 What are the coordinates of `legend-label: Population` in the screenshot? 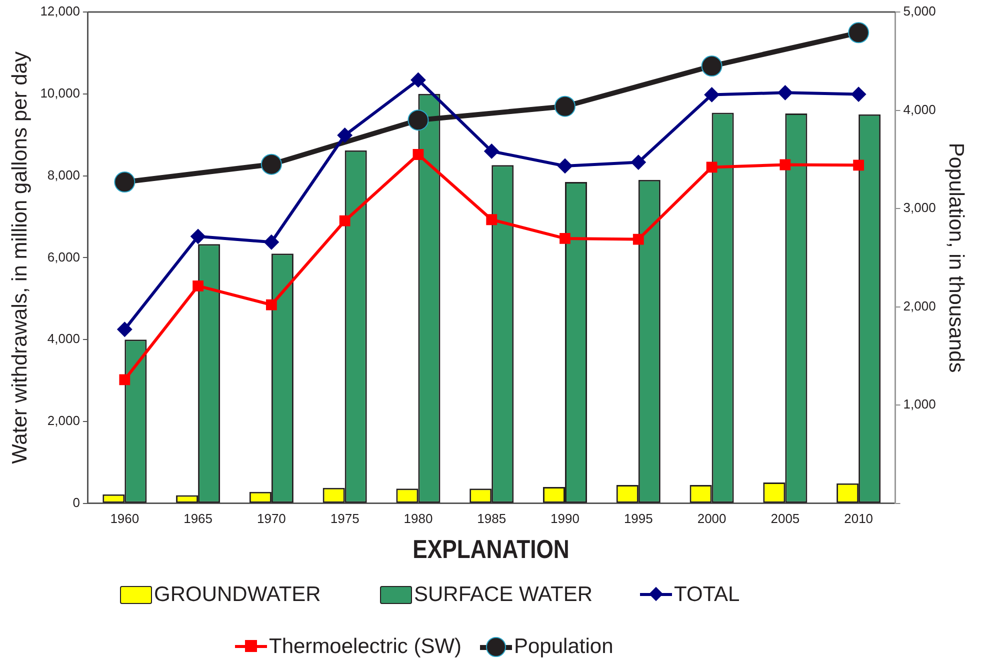 It's located at (564, 647).